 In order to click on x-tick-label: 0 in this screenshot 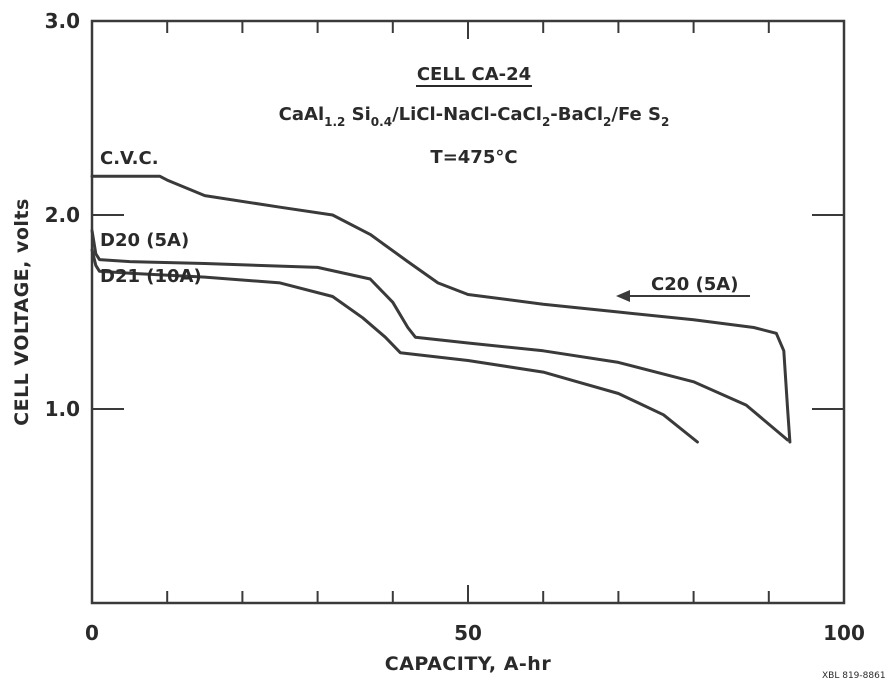, I will do `click(92, 633)`.